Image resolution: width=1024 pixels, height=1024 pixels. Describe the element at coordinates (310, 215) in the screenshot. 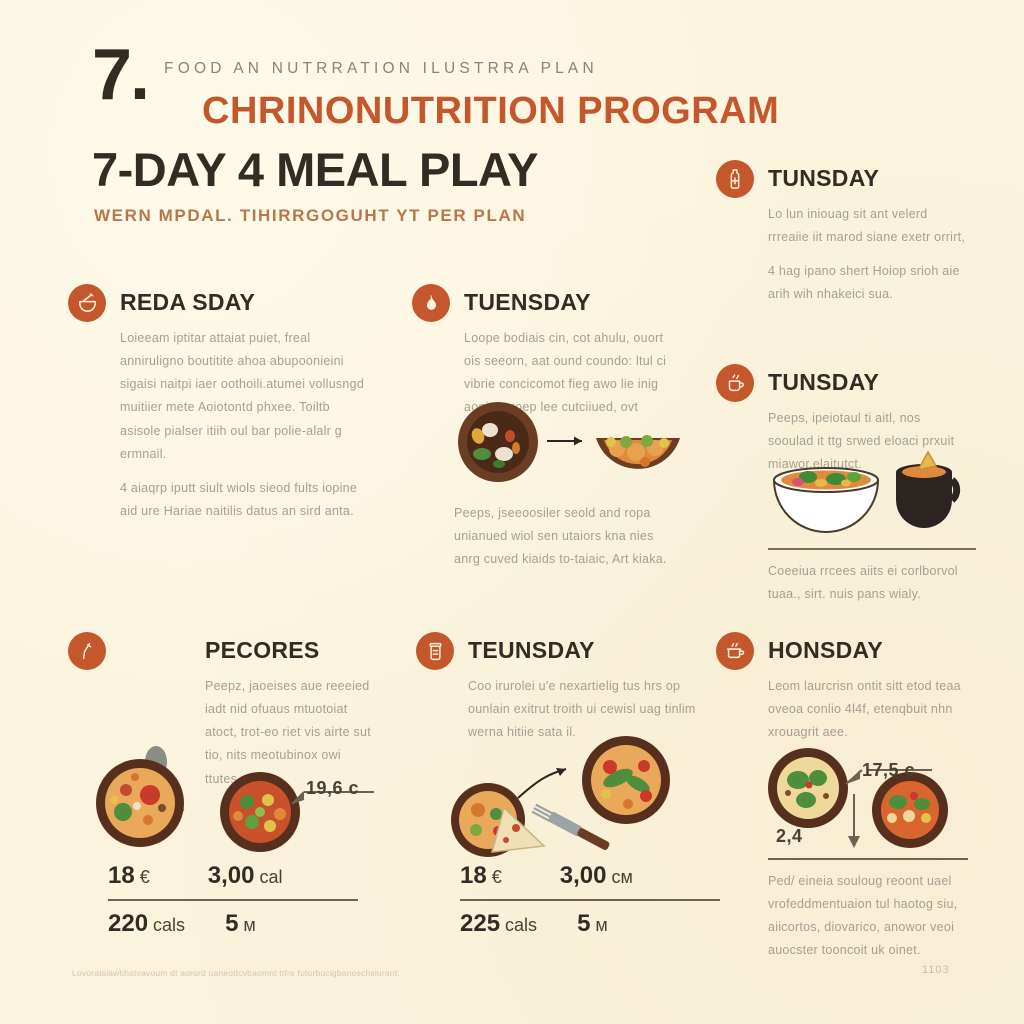

I see `page-subtitle: WERN MPDAL. TIHIRRGOGUHT YT PER PLAN` at that location.